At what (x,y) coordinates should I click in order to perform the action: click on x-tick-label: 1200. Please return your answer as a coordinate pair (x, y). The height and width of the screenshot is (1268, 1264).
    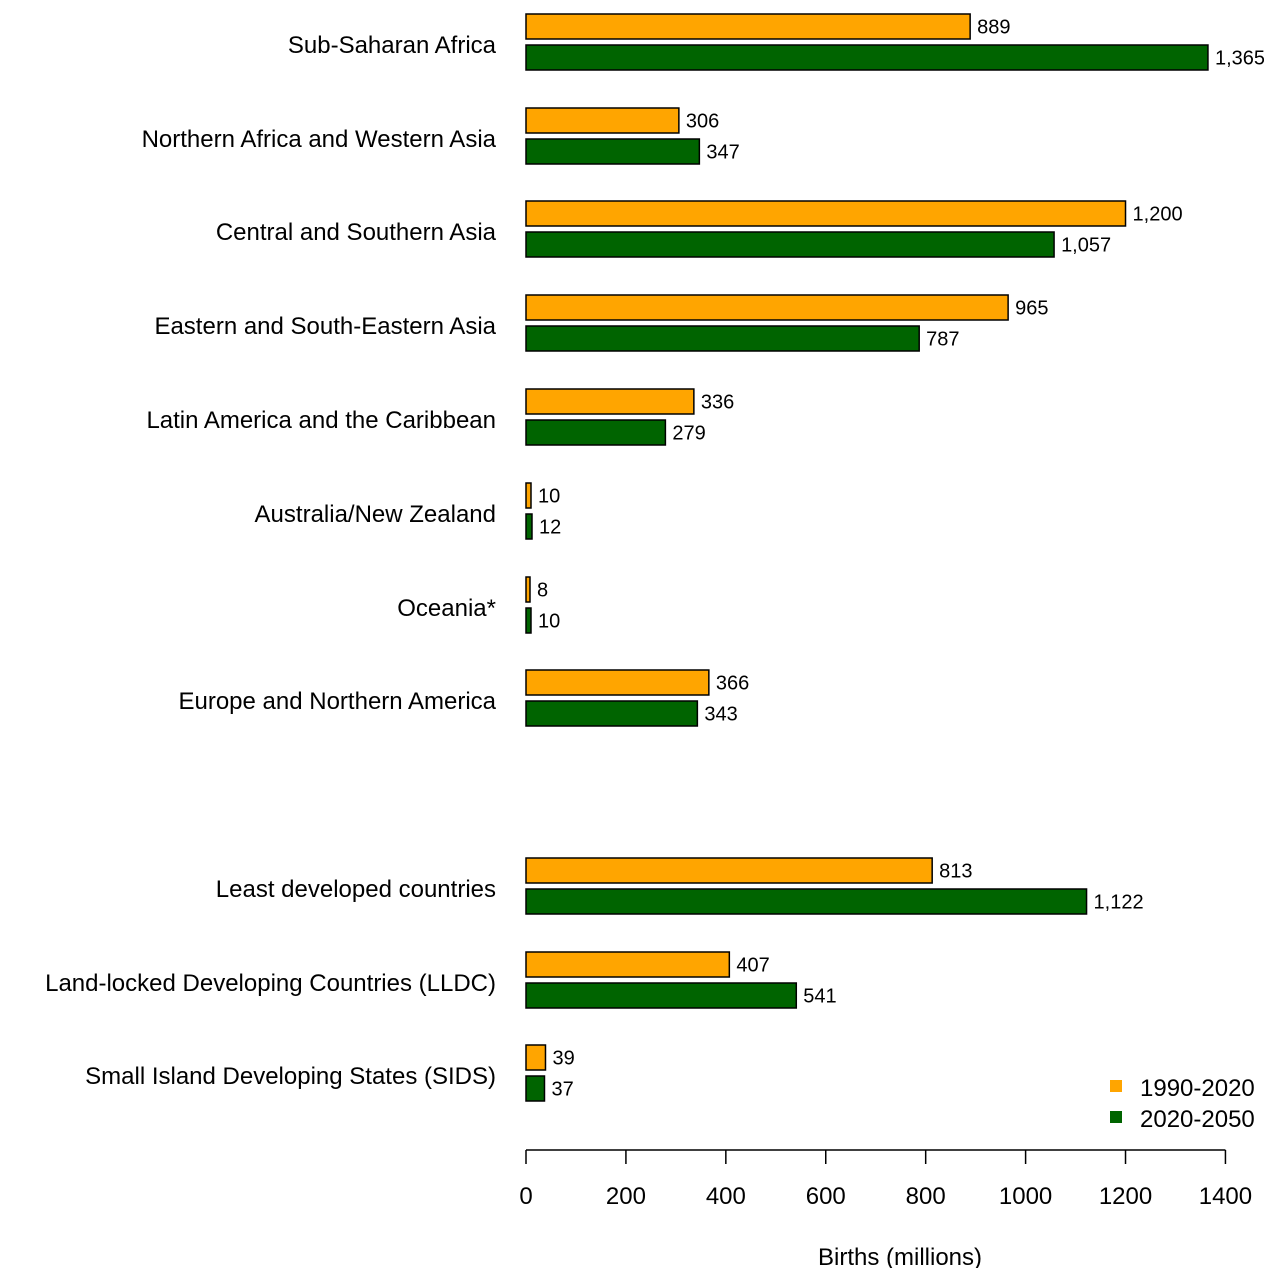
    Looking at the image, I should click on (1125, 1196).